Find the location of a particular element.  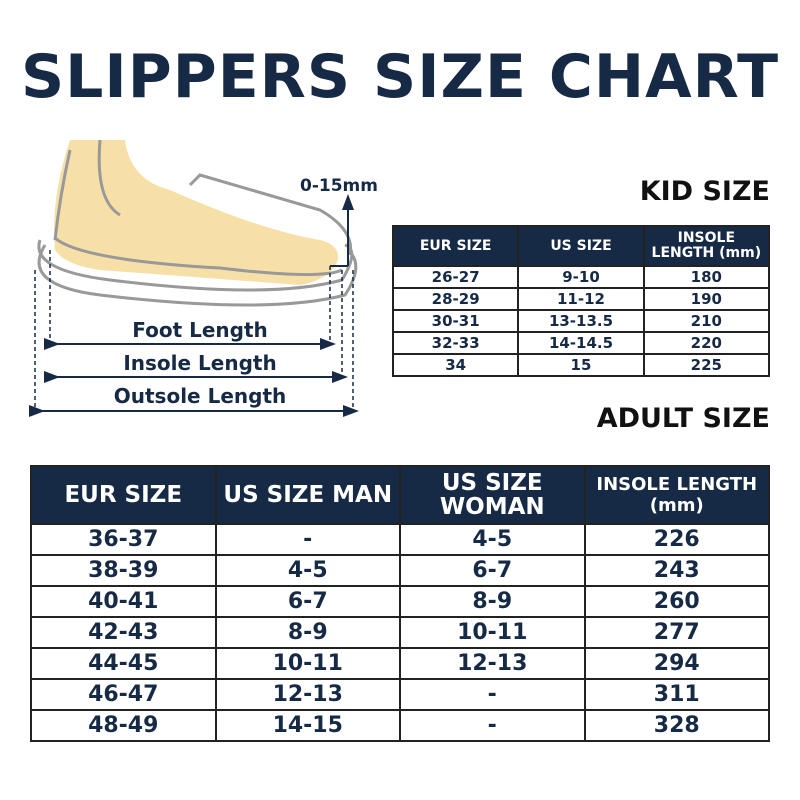

adult-table-row: 42-43 8-9 10-11 277 is located at coordinates (400, 632).